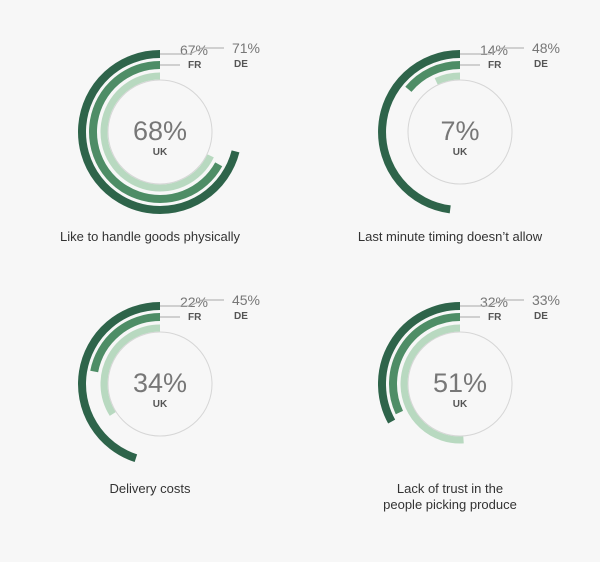  I want to click on caption-line: Delivery costs, so click(150, 488).